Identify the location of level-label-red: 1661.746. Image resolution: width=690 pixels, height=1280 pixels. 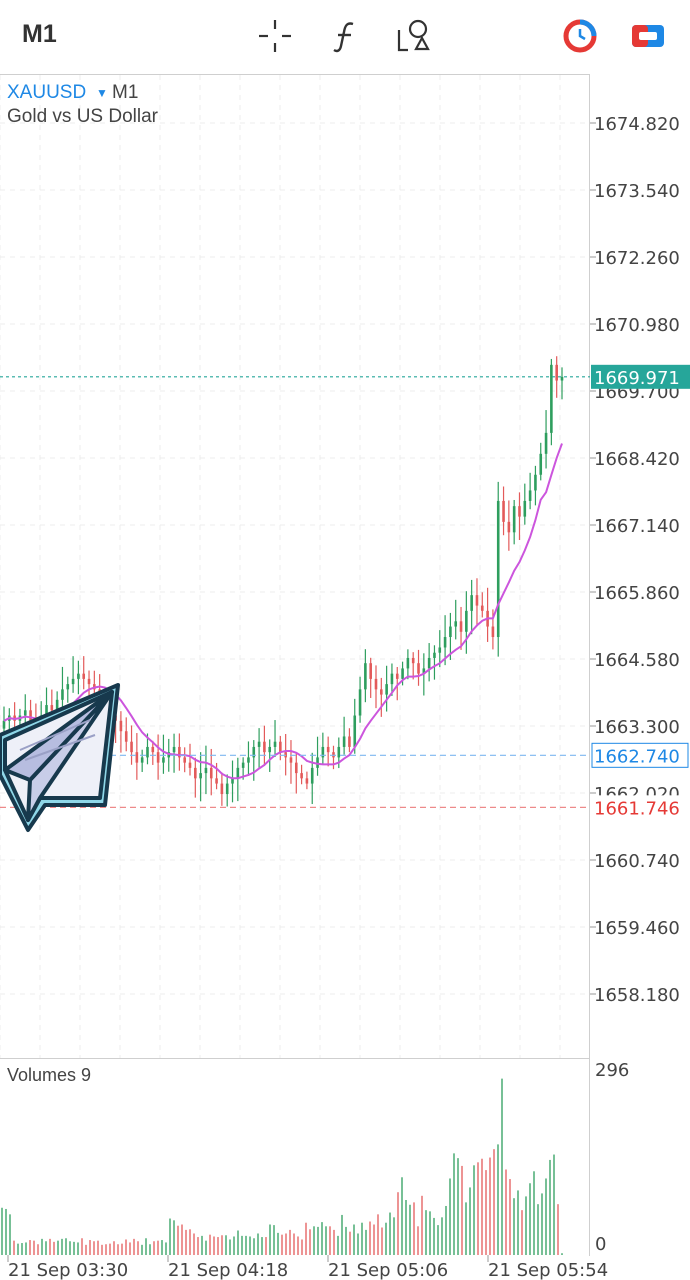
(637, 808).